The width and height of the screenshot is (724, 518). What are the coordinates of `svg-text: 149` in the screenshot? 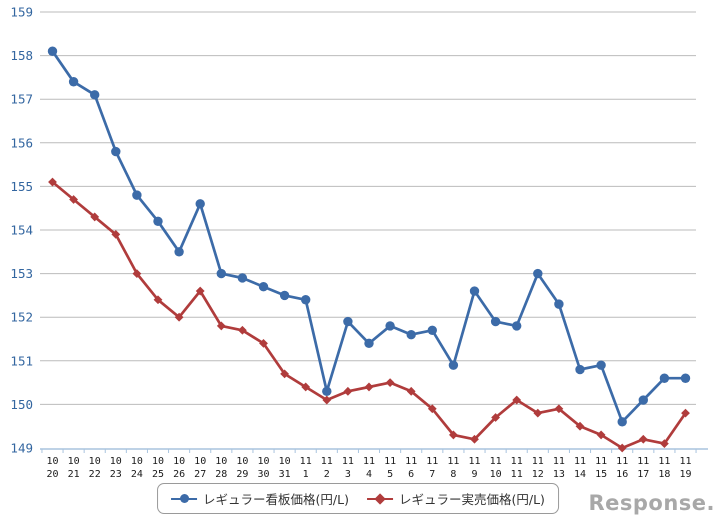 It's located at (21, 448).